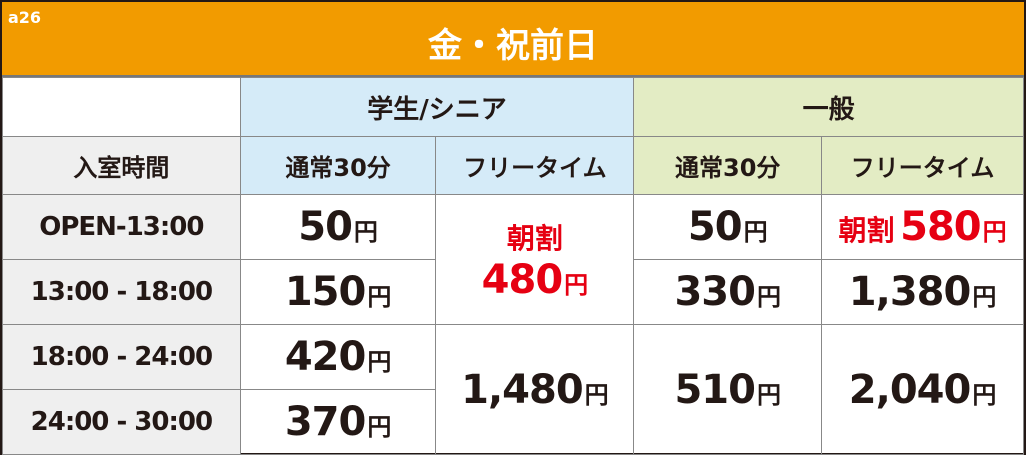 Image resolution: width=1026 pixels, height=455 pixels. I want to click on time-label: 24:00 - 30:00, so click(121, 422).